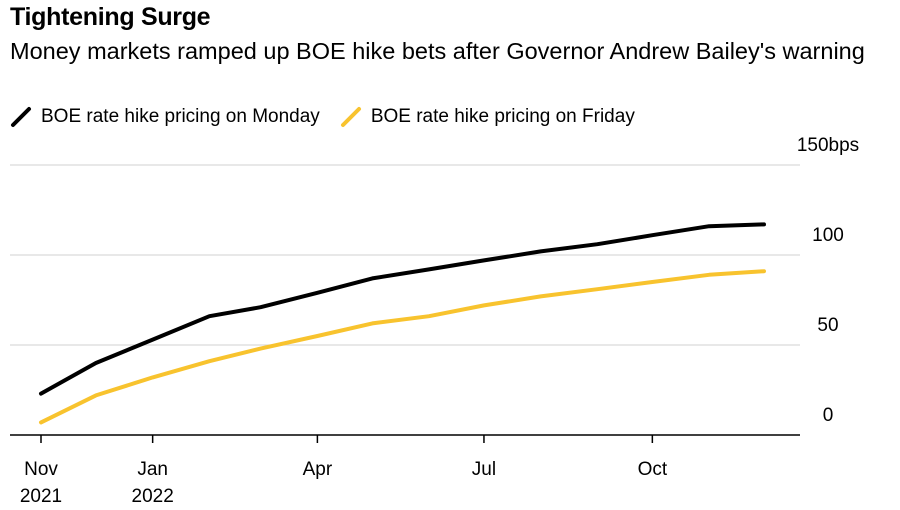  What do you see at coordinates (405, 470) in the screenshot?
I see `x-axis: Nov 2021 Jan 2022 Apr Jul Oct` at bounding box center [405, 470].